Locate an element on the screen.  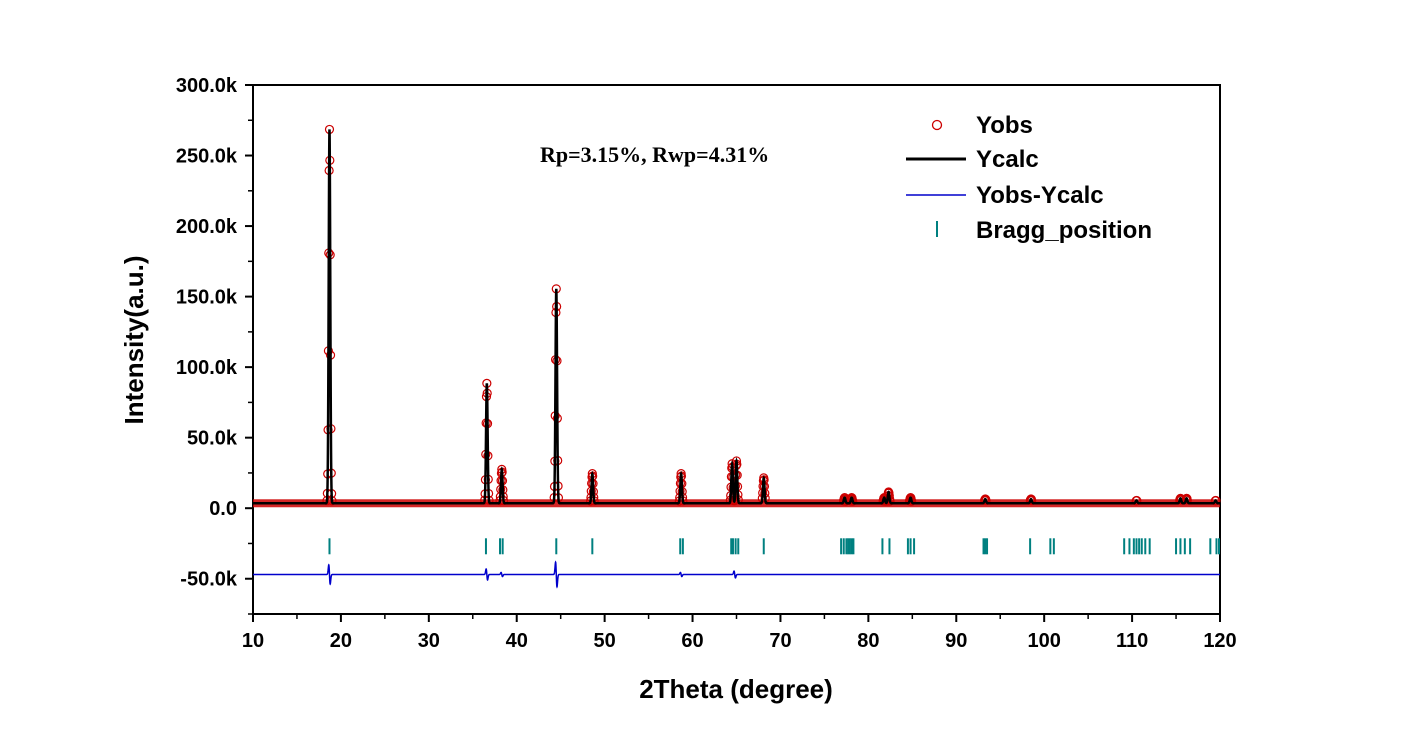
x-tick-label: 90 is located at coordinates (956, 641).